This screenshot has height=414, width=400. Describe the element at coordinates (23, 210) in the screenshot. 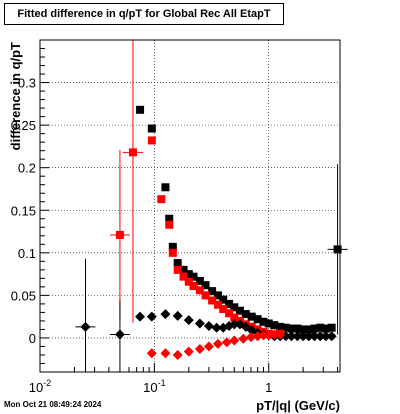

I see `y-tick-label: 0.15` at that location.